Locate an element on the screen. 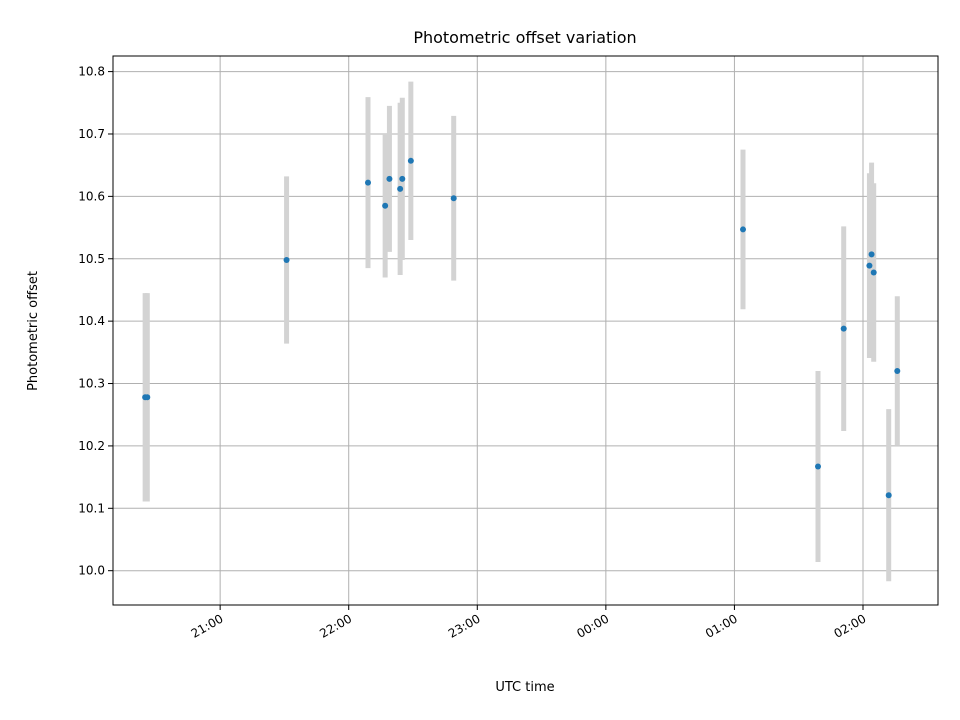  y-tick-label: 10.5 is located at coordinates (91, 259).